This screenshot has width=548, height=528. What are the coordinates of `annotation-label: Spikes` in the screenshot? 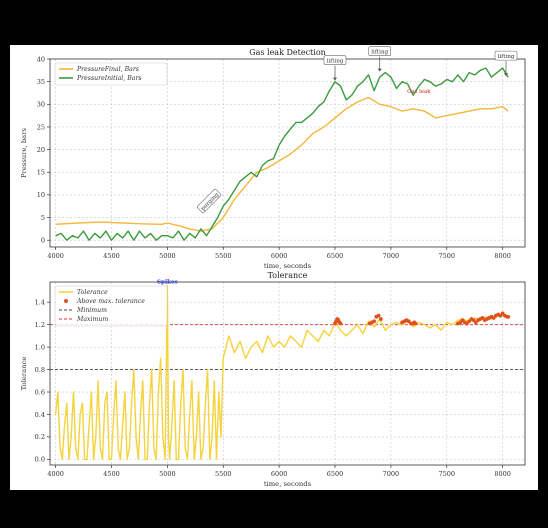 It's located at (167, 282).